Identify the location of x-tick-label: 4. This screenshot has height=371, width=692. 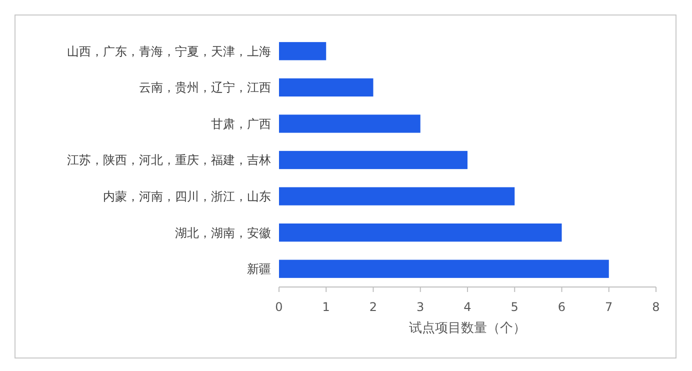
(468, 307).